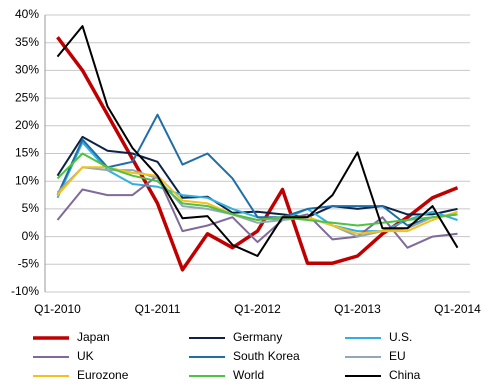  I want to click on legend-label: Eurozone, so click(103, 375).